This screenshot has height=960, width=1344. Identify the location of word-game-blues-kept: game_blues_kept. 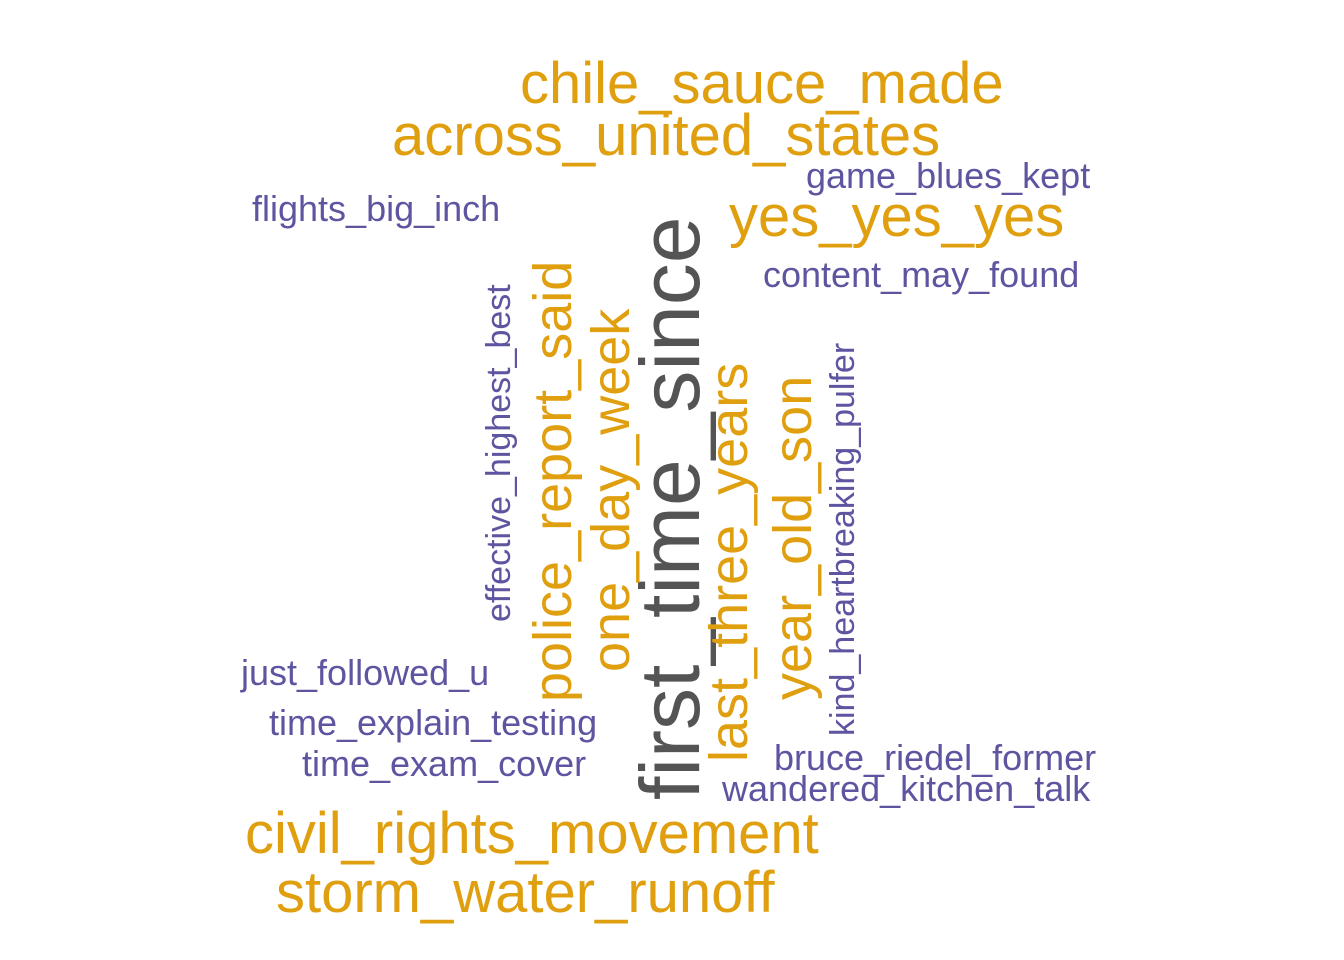
(948, 175).